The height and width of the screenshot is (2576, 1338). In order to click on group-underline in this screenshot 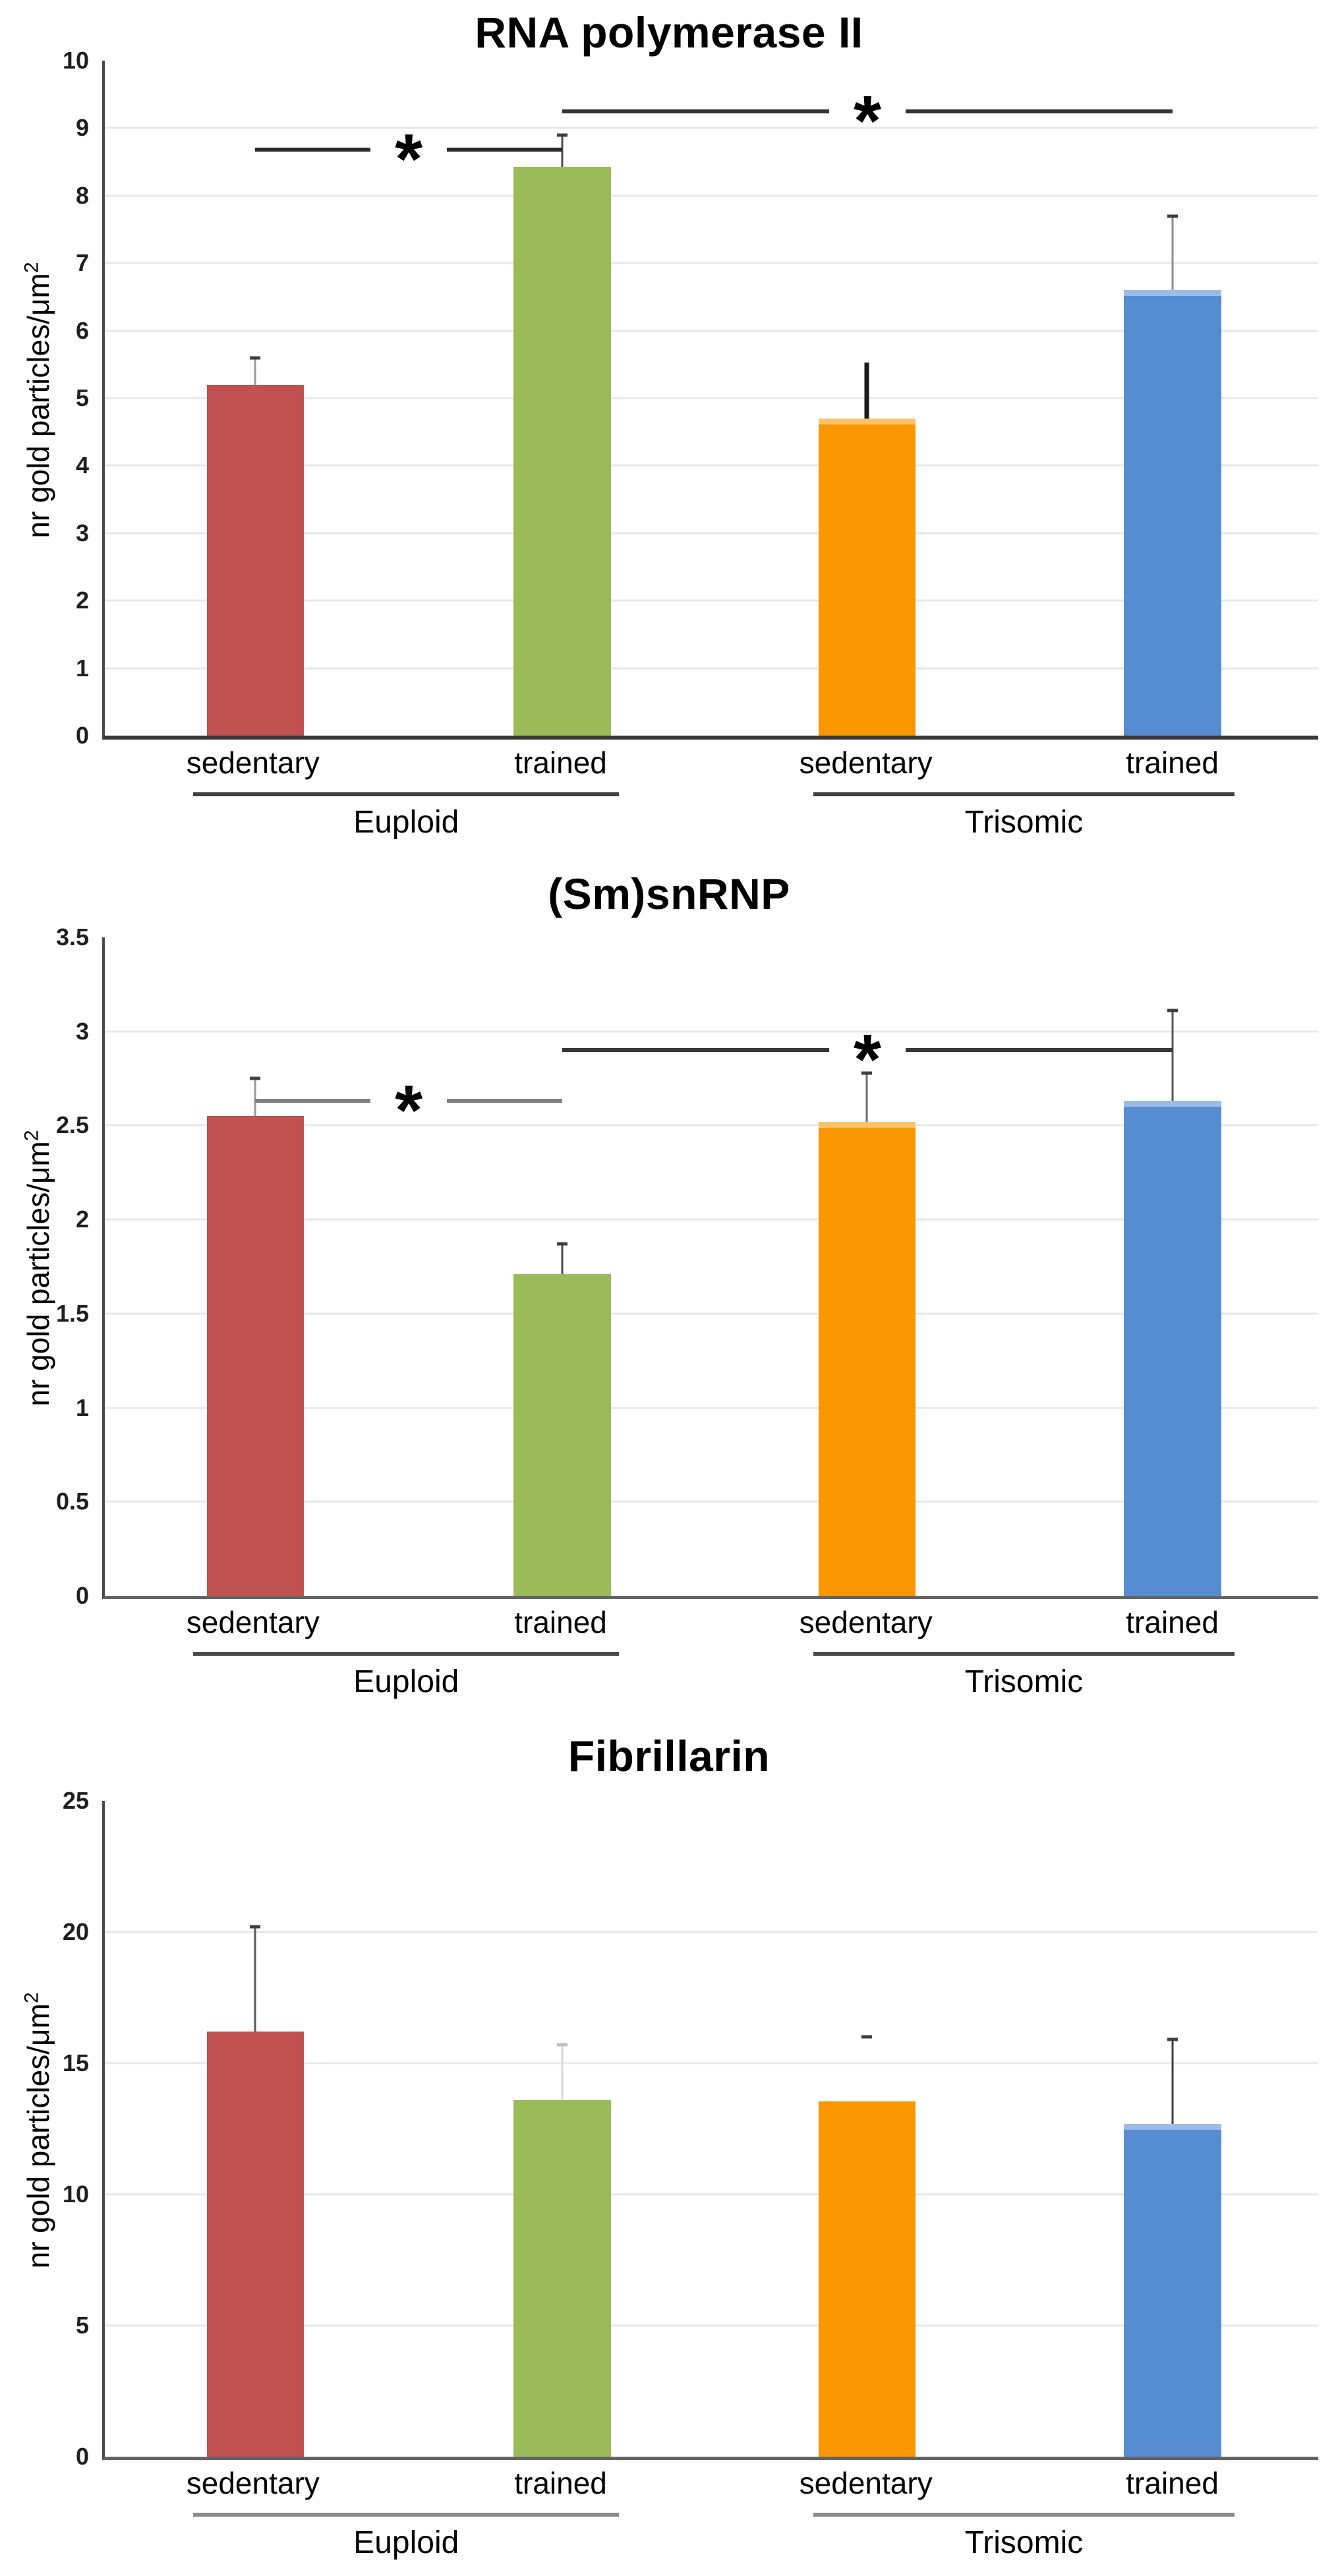, I will do `click(406, 2515)`.